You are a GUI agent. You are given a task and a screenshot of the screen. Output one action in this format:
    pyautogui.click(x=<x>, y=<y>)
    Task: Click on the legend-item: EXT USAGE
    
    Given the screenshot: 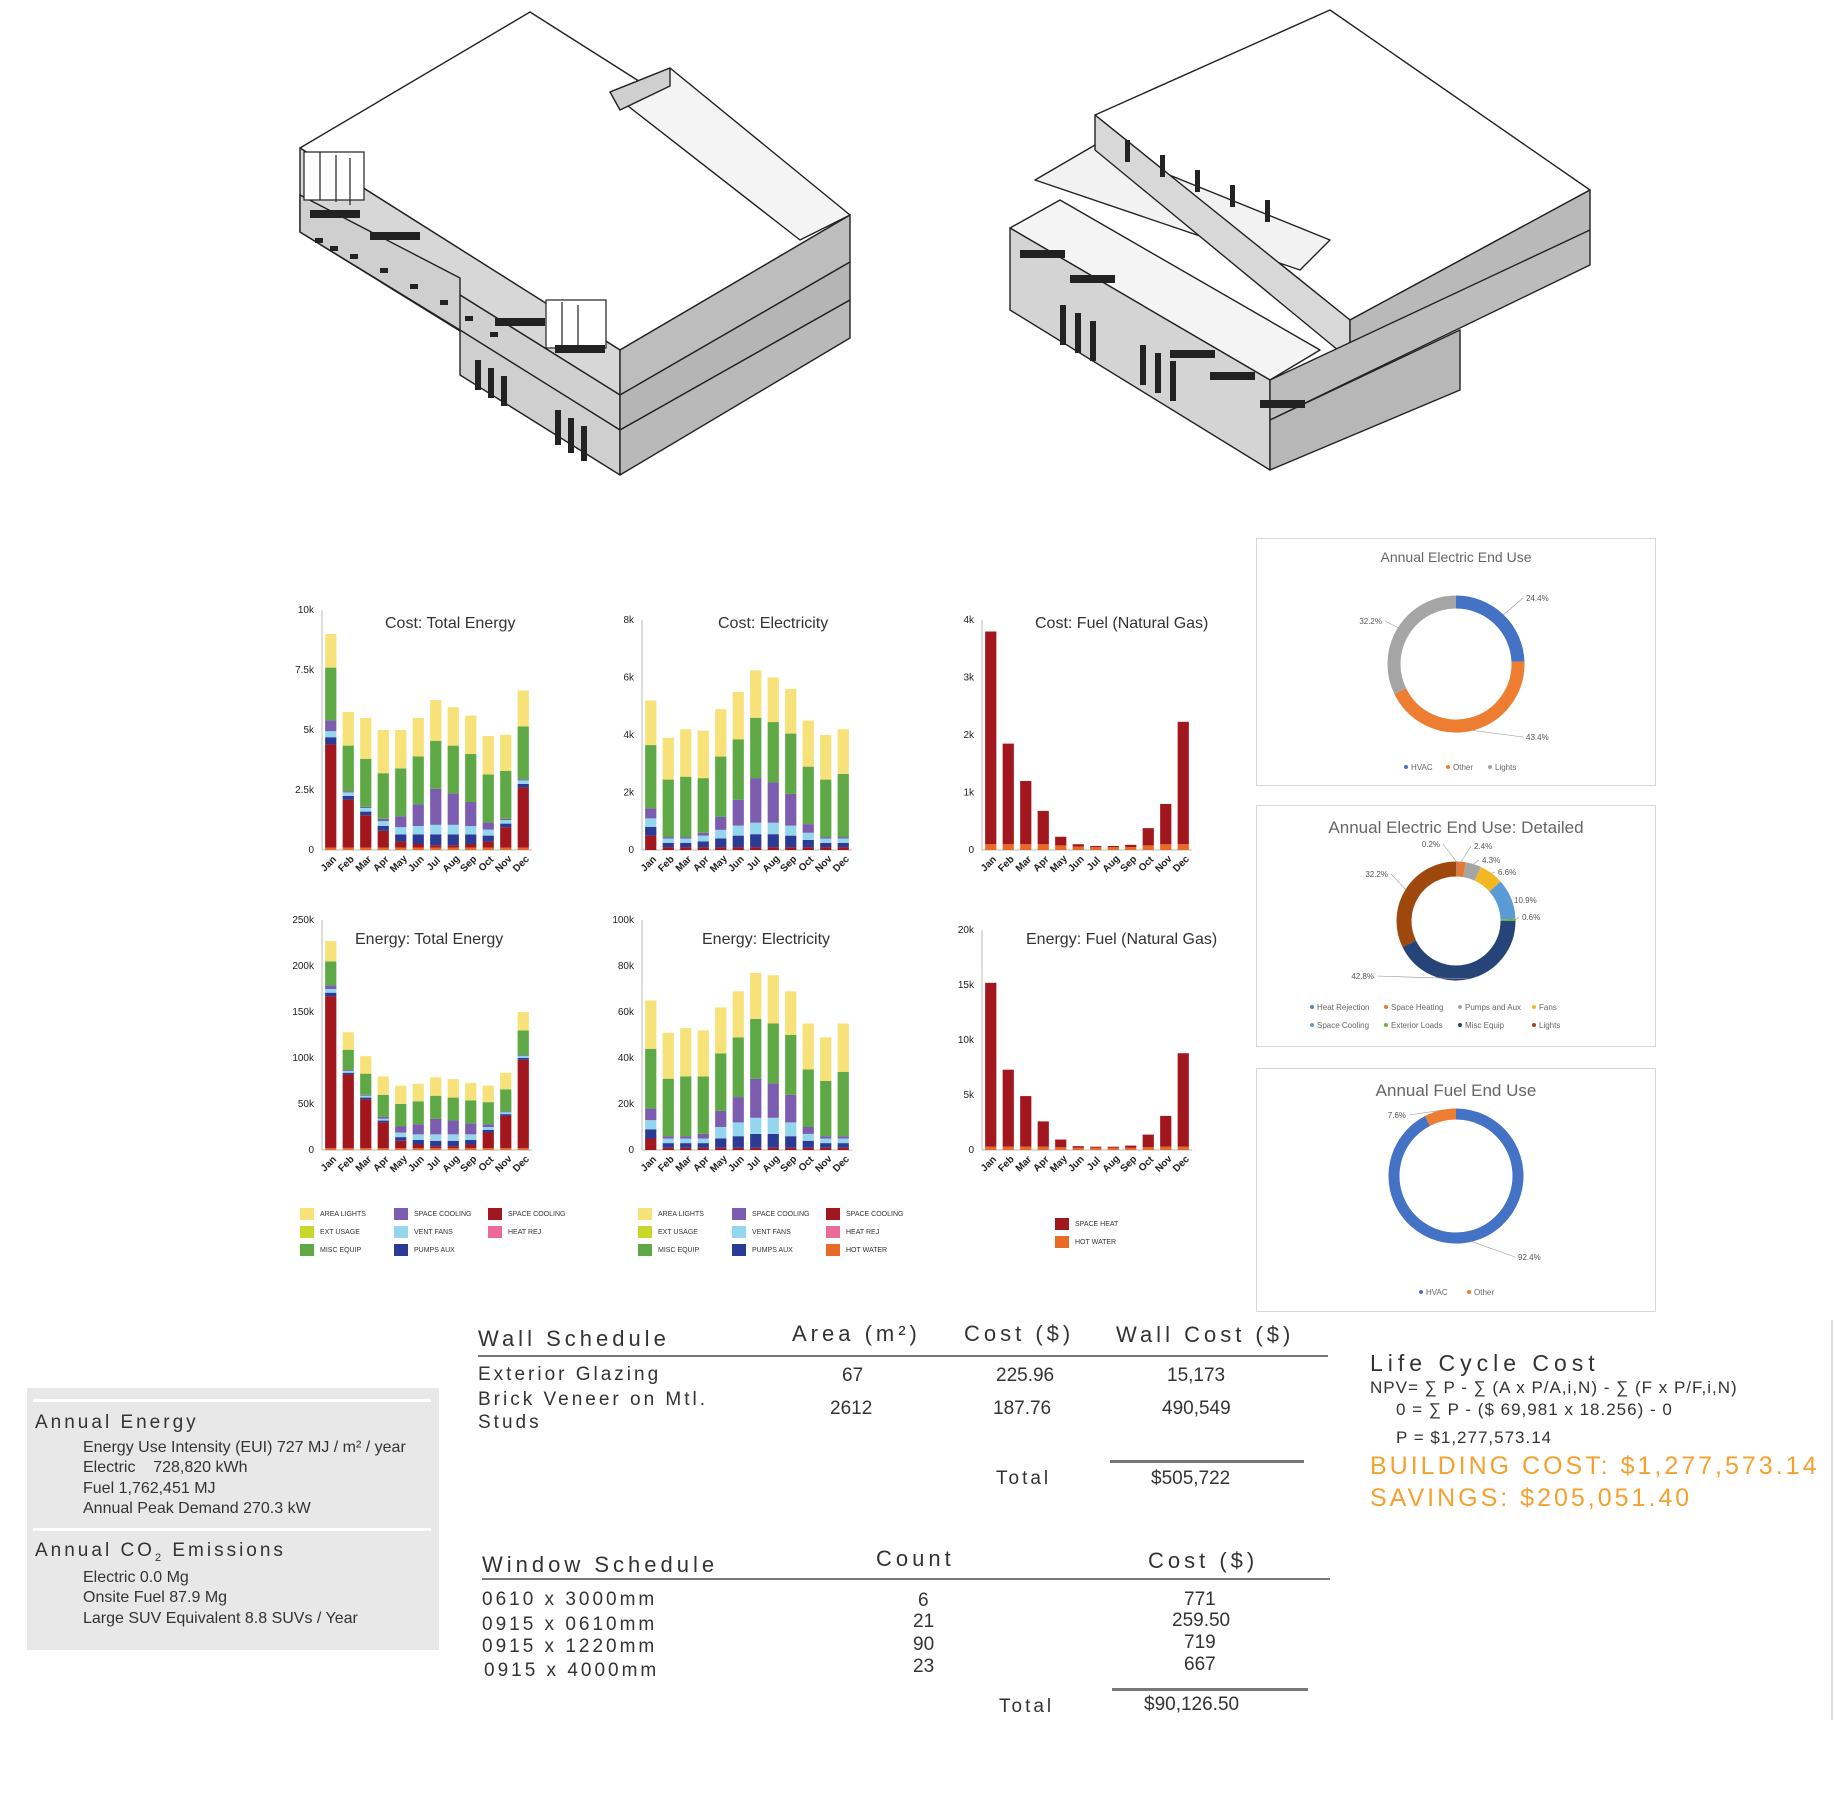 What is the action you would take?
    pyautogui.click(x=668, y=1232)
    